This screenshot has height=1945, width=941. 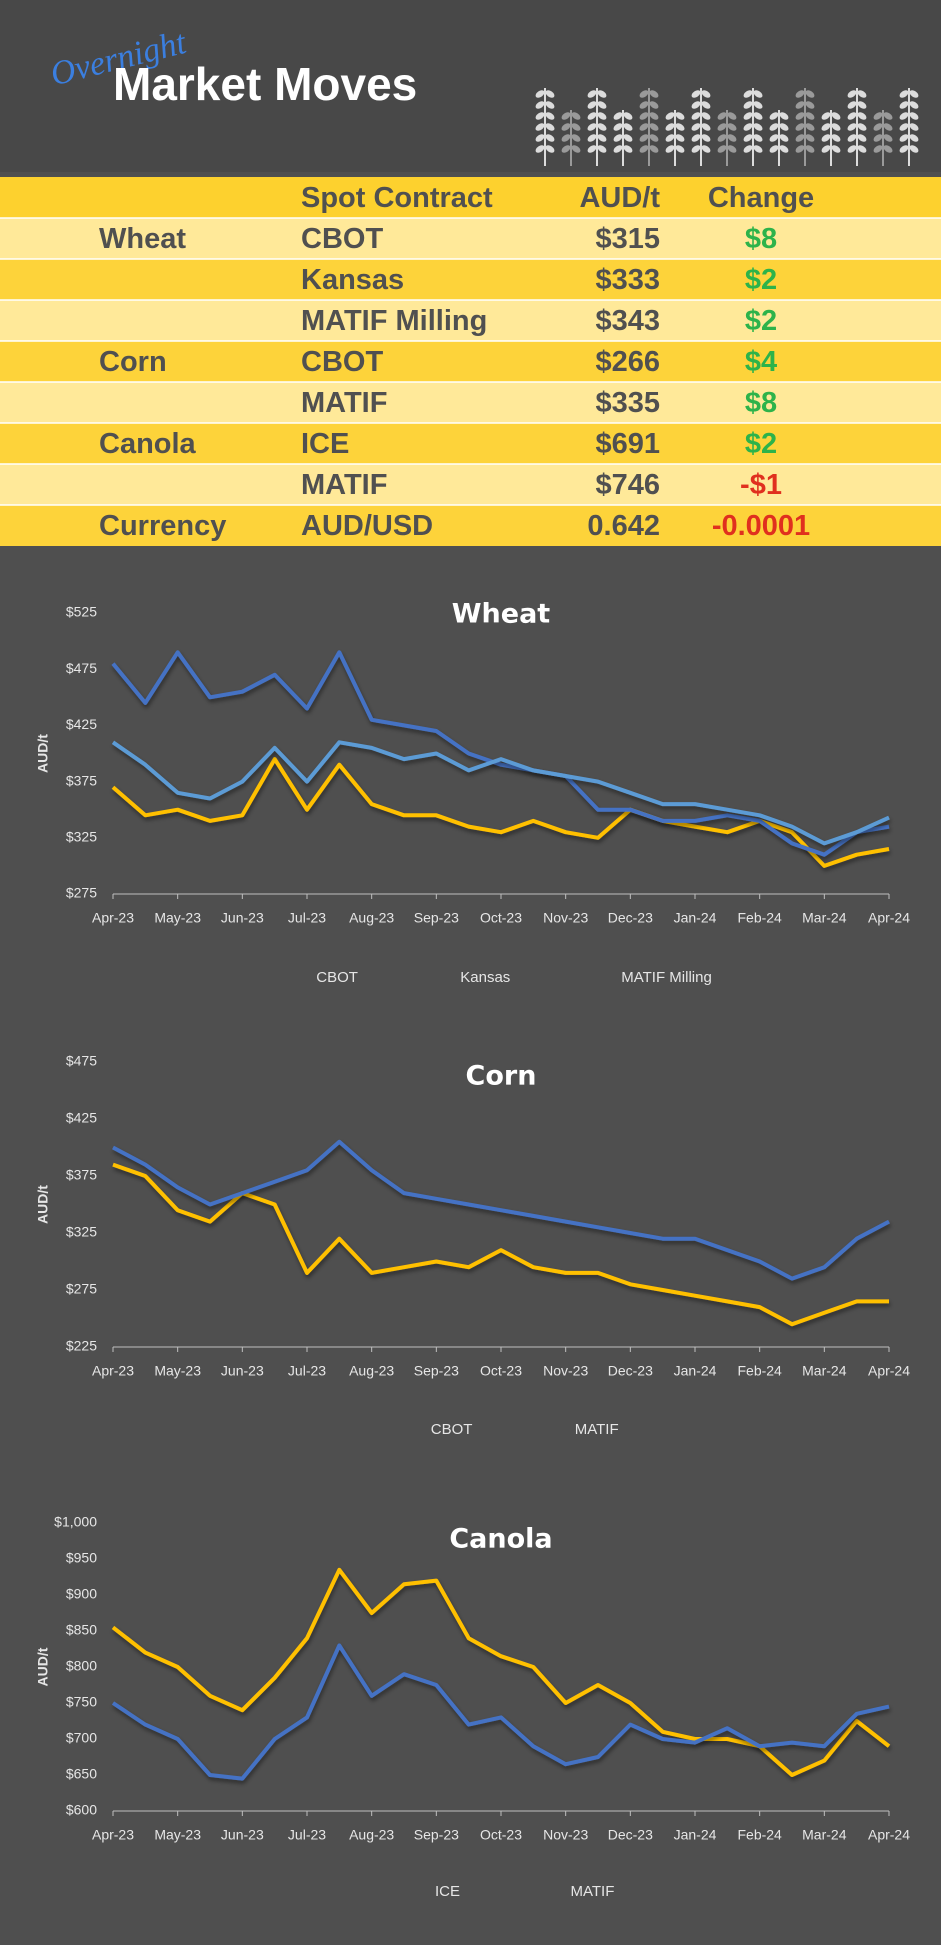 What do you see at coordinates (597, 1429) in the screenshot?
I see `legend-label: MATIF` at bounding box center [597, 1429].